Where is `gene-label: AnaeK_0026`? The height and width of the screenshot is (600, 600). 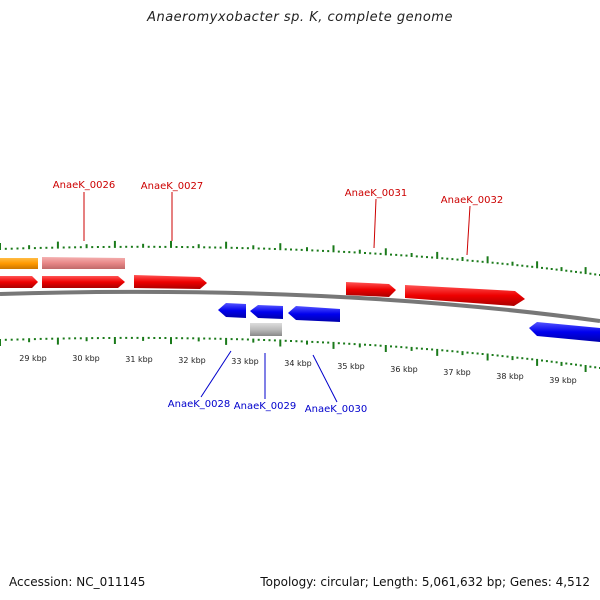
gene-label: AnaeK_0026 is located at coordinates (84, 185).